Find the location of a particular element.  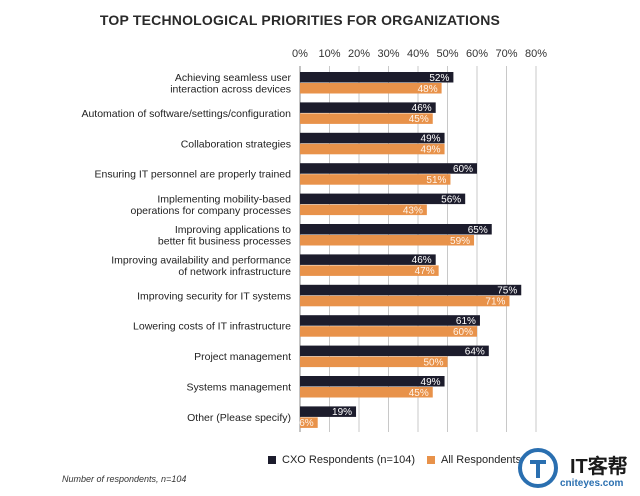

legend-label-cxo: CXO Respondents (n=104) is located at coordinates (348, 460).